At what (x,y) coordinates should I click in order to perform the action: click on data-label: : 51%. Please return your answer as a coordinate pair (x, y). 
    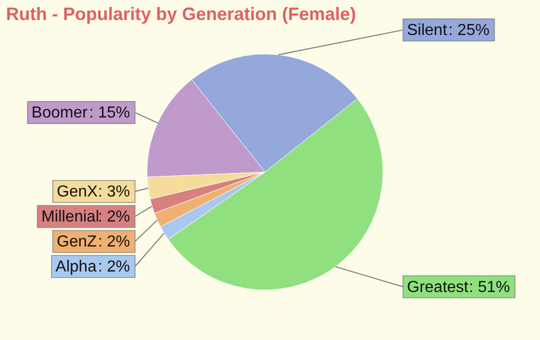
    Looking at the image, I should click on (489, 287).